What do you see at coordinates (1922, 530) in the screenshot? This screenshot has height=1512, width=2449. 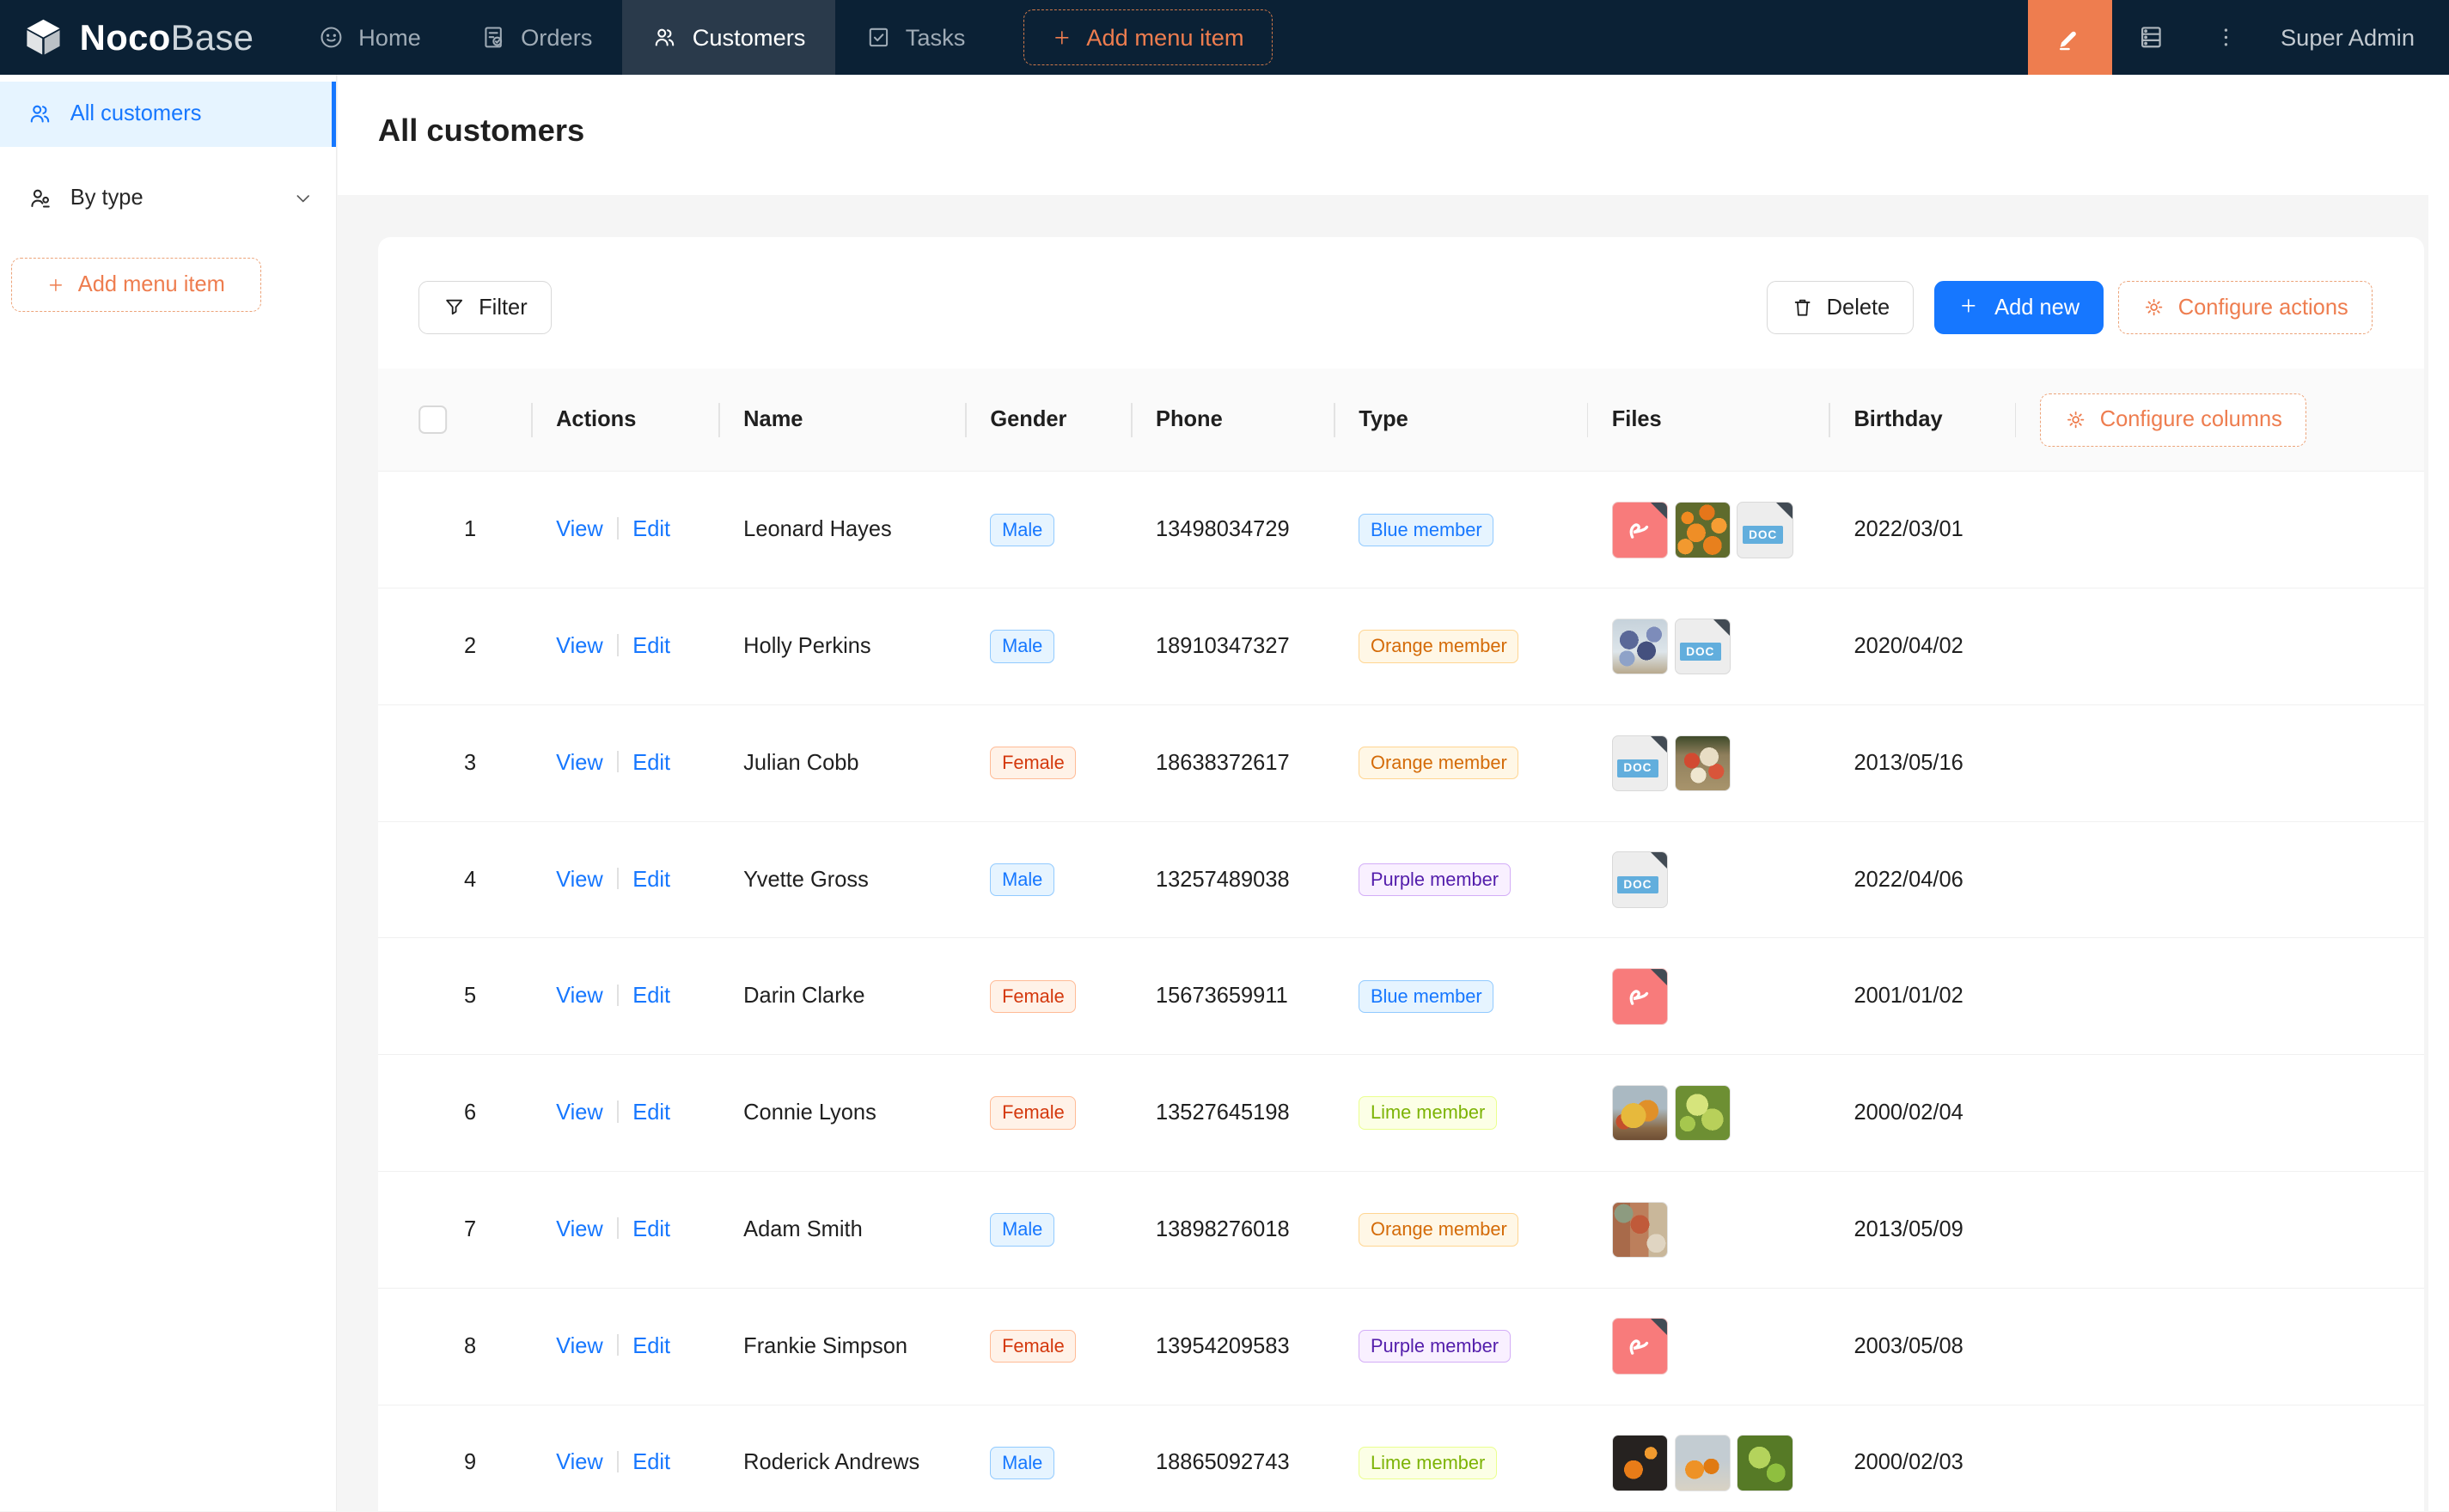 I see `birthday-cell: 2022/03/01` at bounding box center [1922, 530].